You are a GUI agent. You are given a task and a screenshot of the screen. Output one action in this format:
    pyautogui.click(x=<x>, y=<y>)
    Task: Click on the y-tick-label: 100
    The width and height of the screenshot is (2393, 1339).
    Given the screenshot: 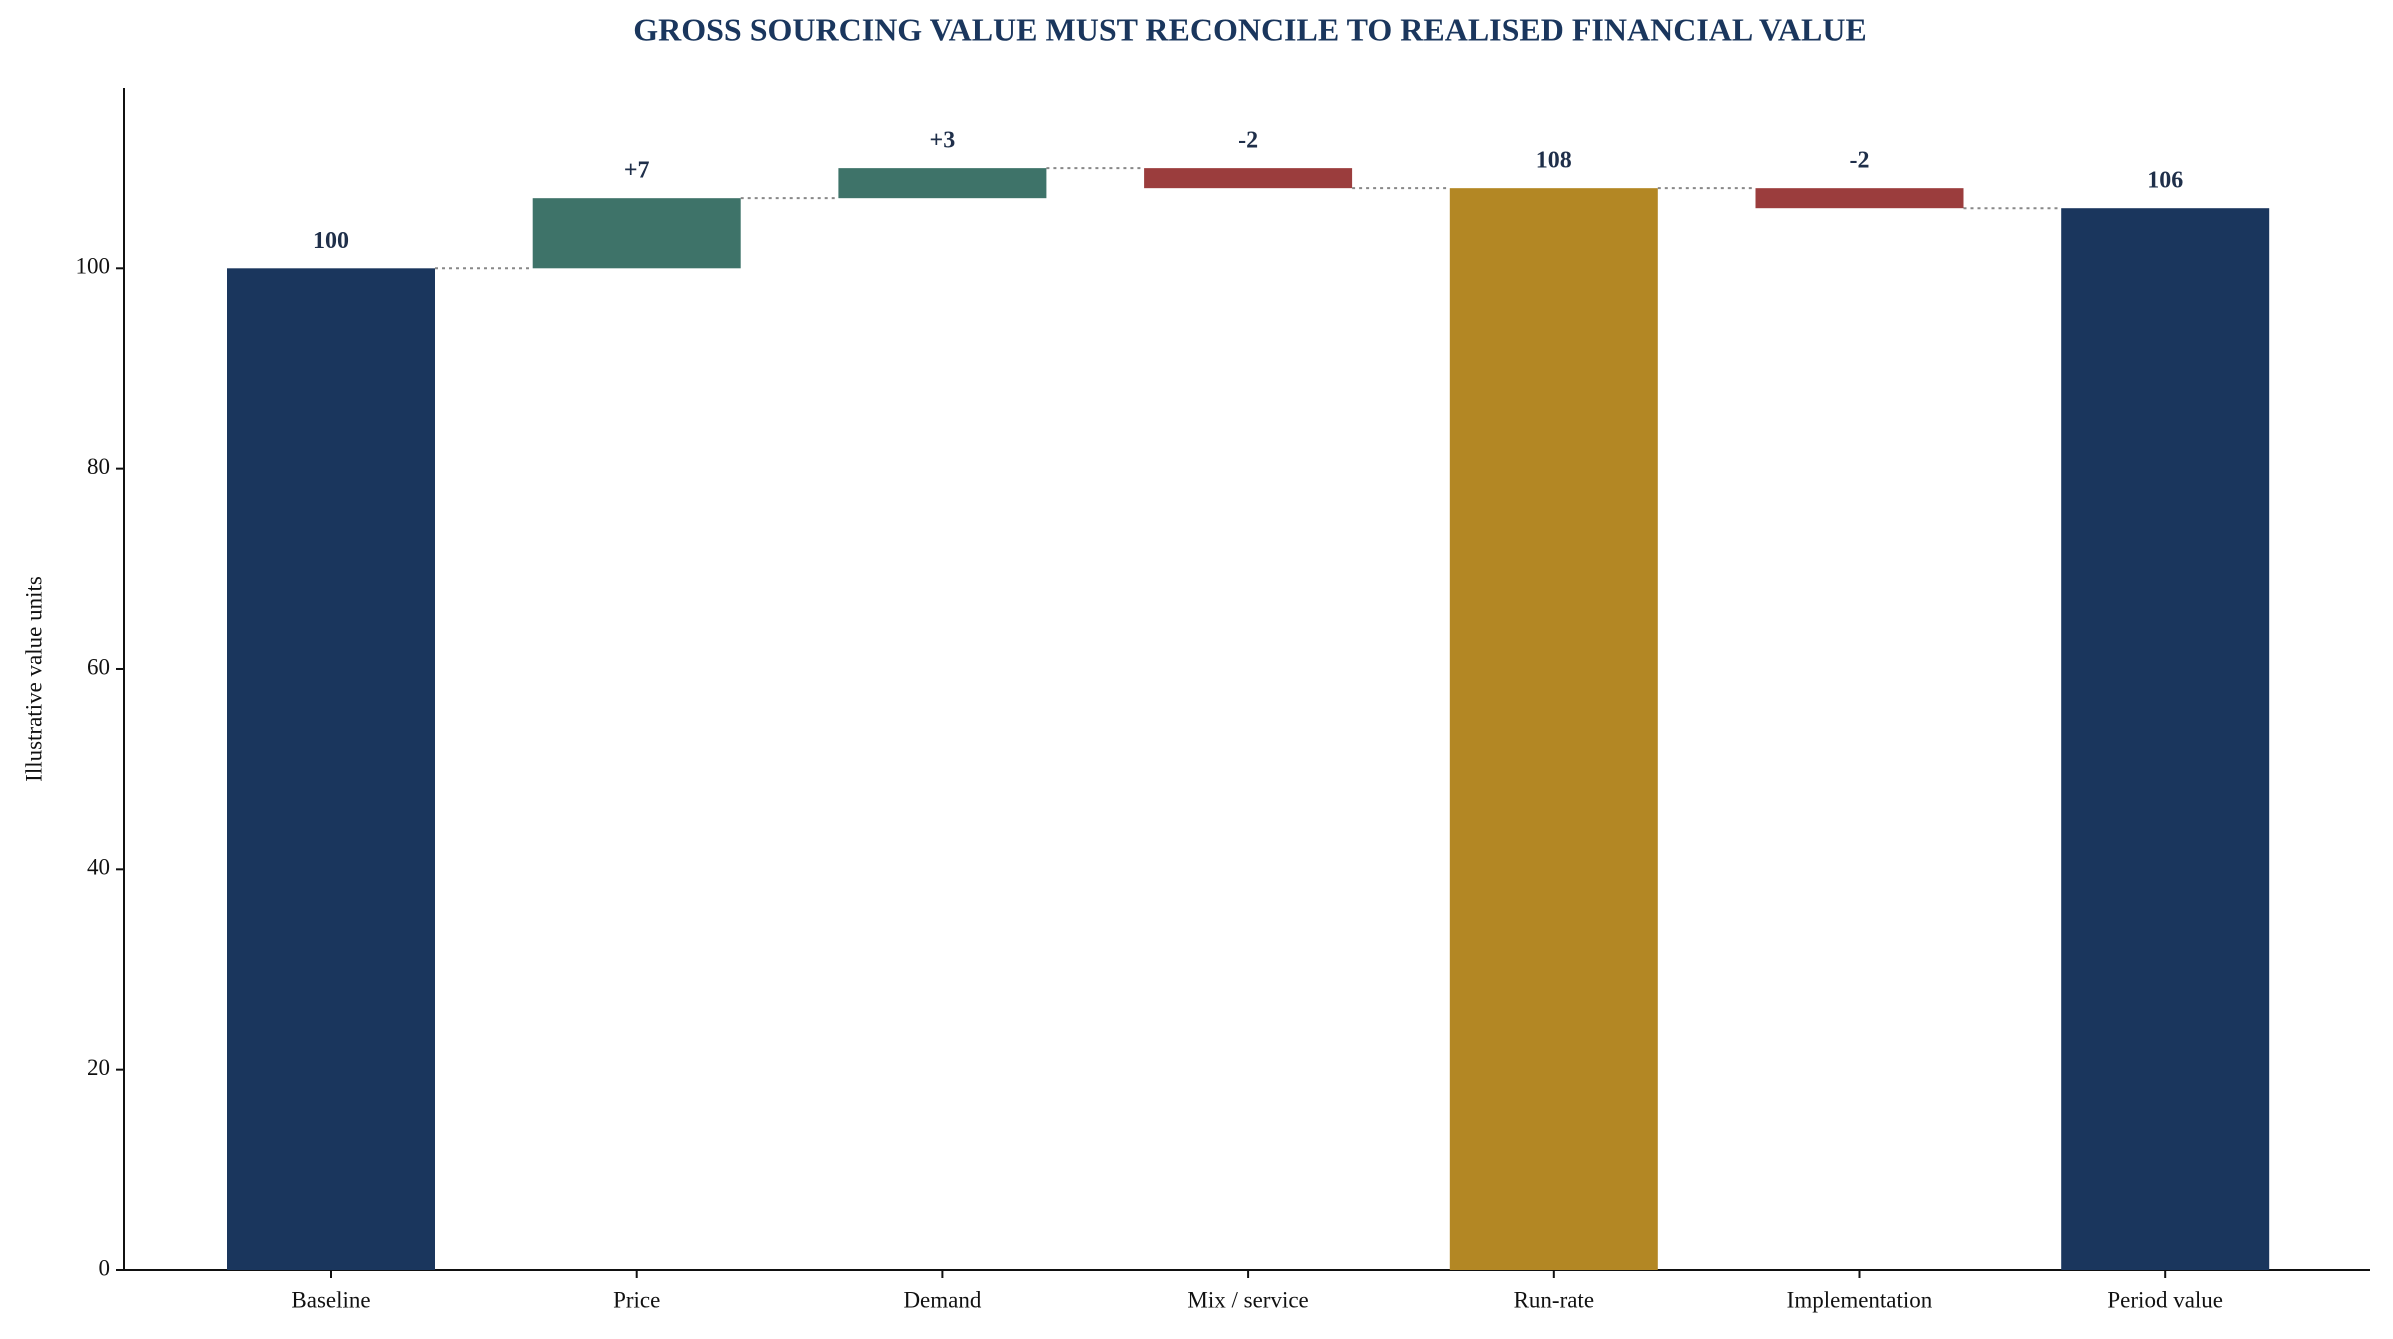 What is the action you would take?
    pyautogui.click(x=93, y=266)
    